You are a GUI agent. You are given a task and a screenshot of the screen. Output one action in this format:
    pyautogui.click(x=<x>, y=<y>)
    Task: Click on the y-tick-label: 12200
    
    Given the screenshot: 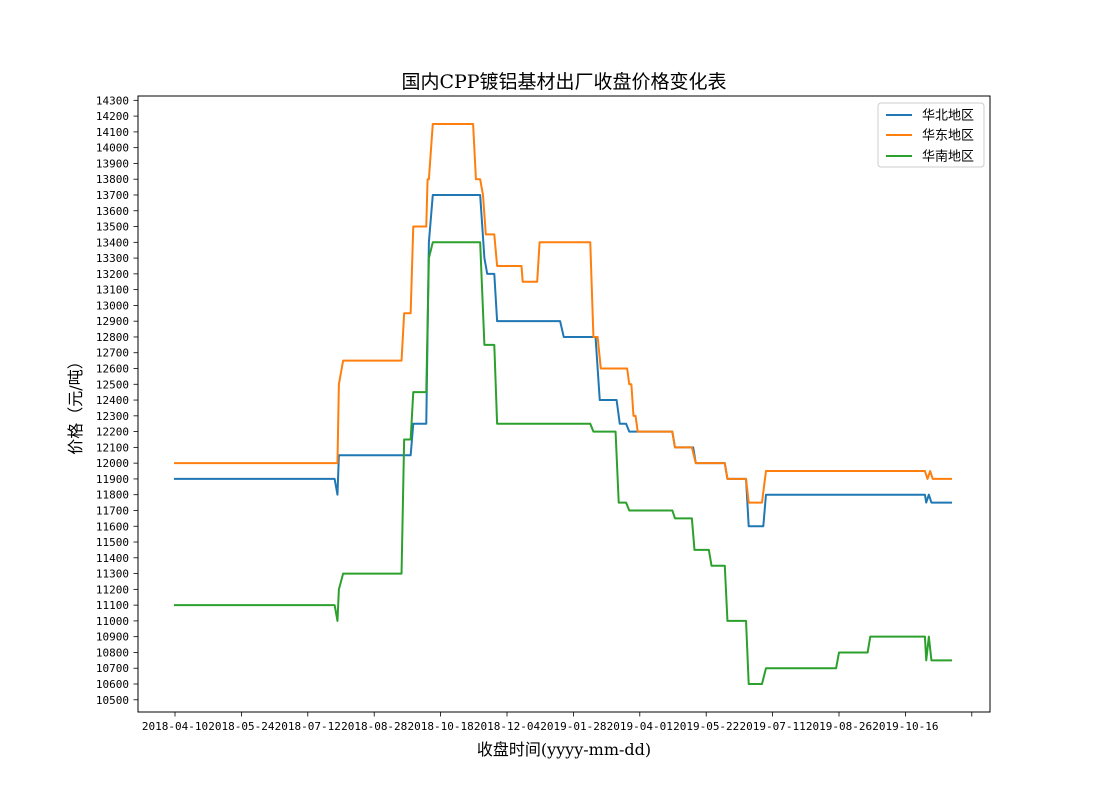 What is the action you would take?
    pyautogui.click(x=112, y=432)
    